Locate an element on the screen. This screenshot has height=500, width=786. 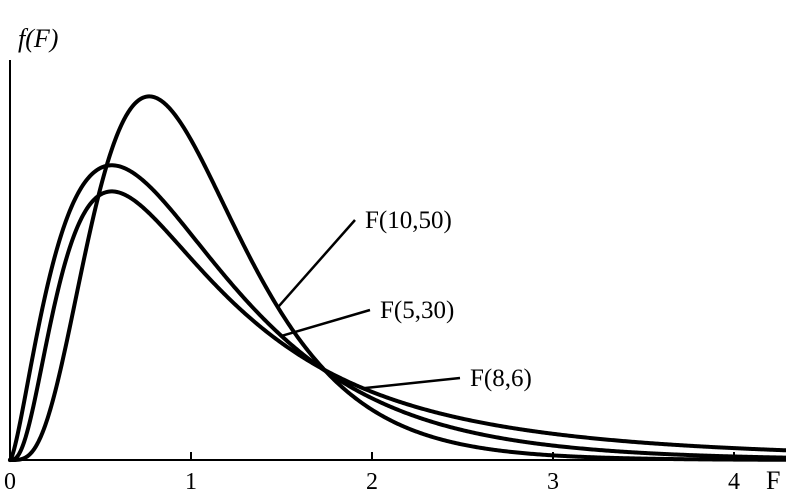
series-labels: F(10,50) F(5,30) F(8,6) is located at coordinates (404, 299).